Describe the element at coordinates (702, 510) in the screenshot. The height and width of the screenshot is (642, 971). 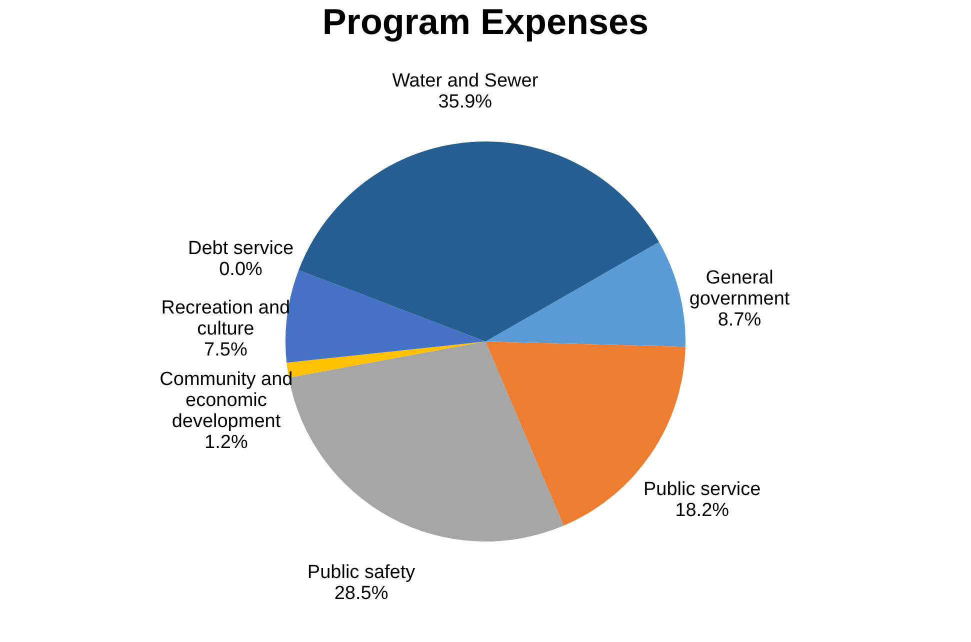
I see `data-label: 18.2%` at that location.